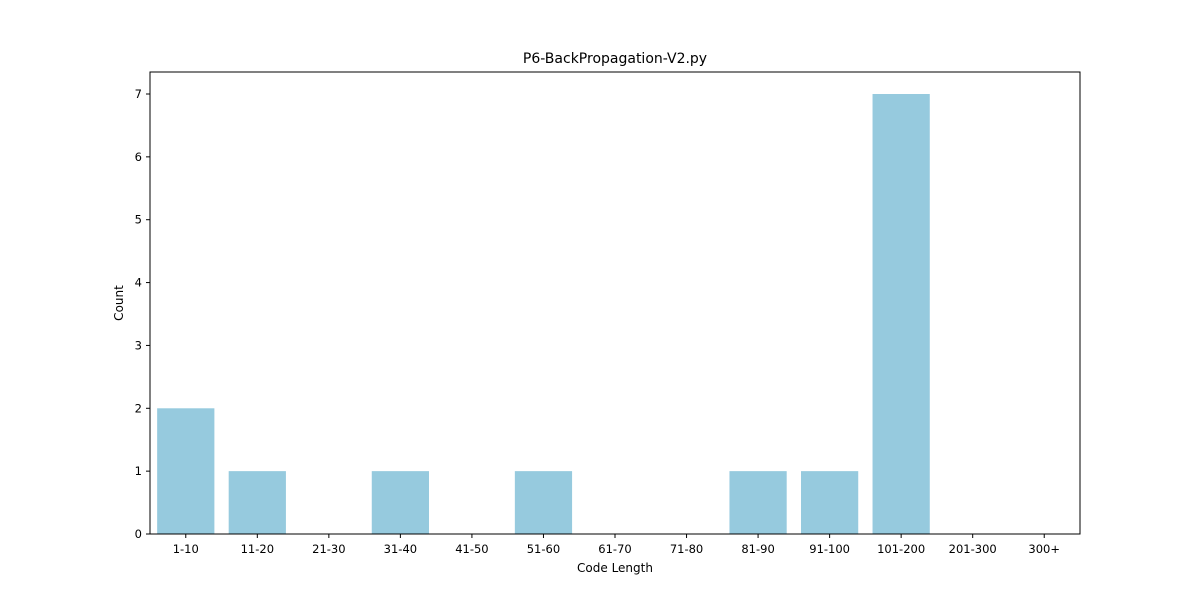 Image resolution: width=1200 pixels, height=600 pixels. I want to click on x-tick-label: 41-50, so click(471, 549).